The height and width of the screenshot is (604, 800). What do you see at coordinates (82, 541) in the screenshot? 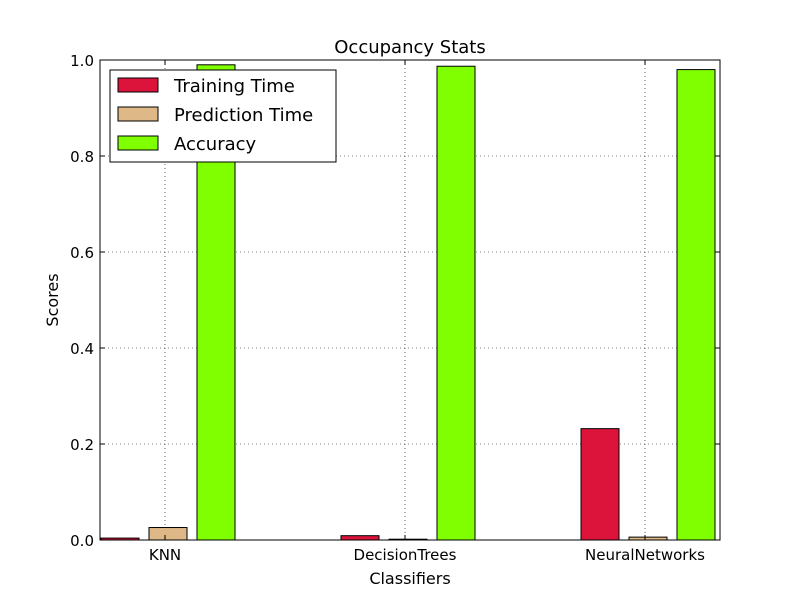
I see `y-tick-label: 0.0` at bounding box center [82, 541].